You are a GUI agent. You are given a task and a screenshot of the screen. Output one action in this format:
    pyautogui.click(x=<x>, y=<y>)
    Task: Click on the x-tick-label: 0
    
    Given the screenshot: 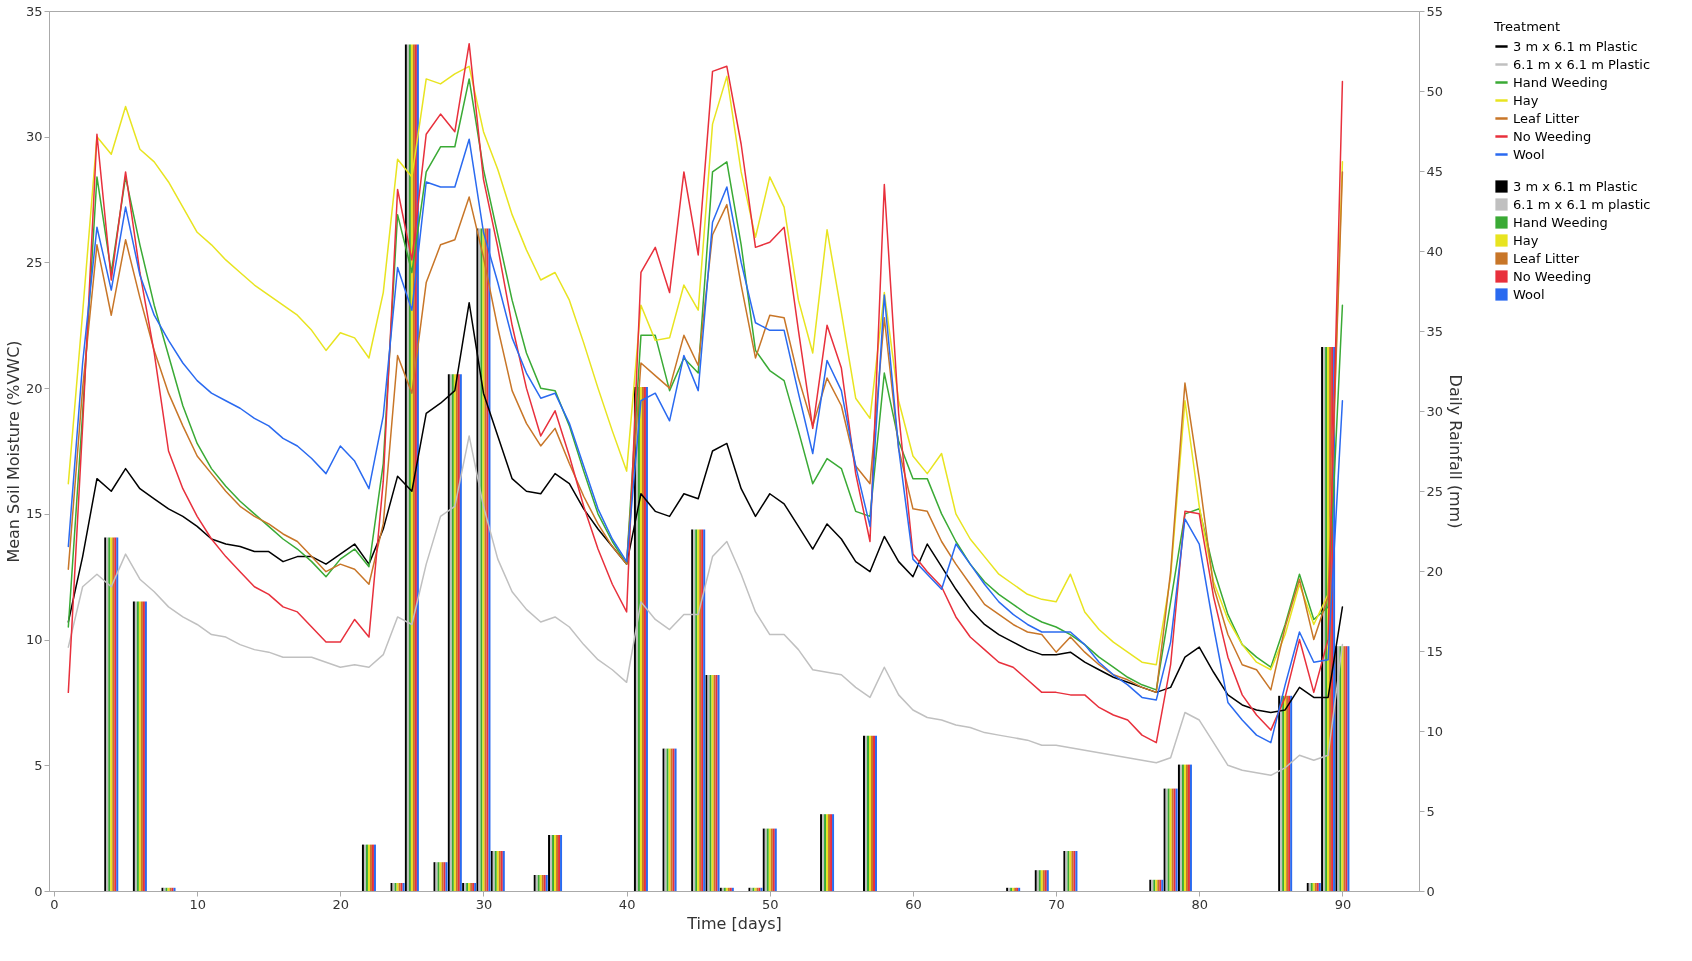 What is the action you would take?
    pyautogui.click(x=54, y=904)
    